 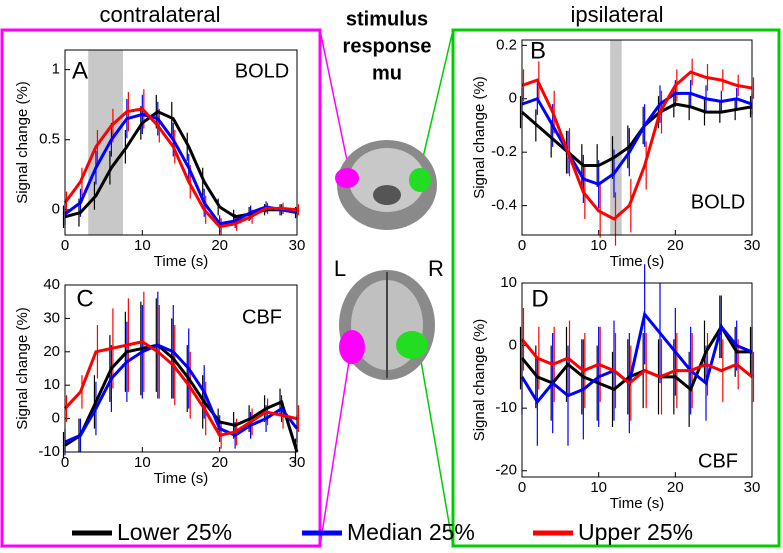 I want to click on panel-letter: C, so click(x=84, y=298).